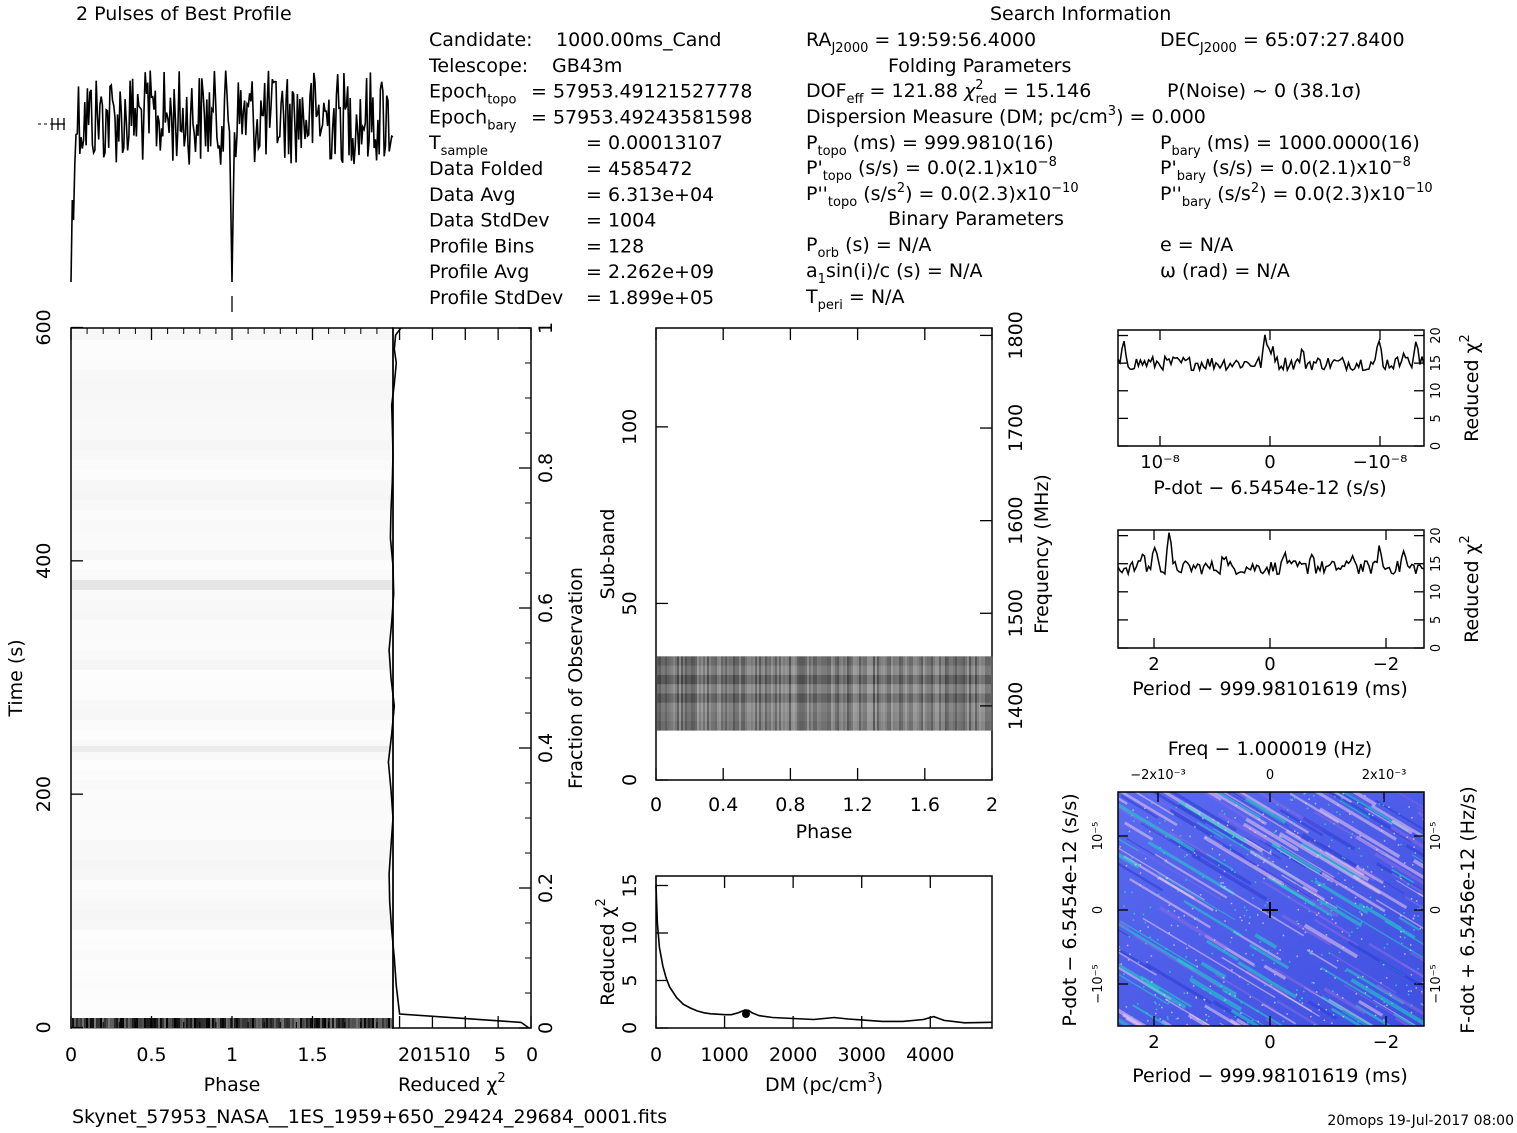  What do you see at coordinates (1436, 620) in the screenshot?
I see `search-y-tick: 5` at bounding box center [1436, 620].